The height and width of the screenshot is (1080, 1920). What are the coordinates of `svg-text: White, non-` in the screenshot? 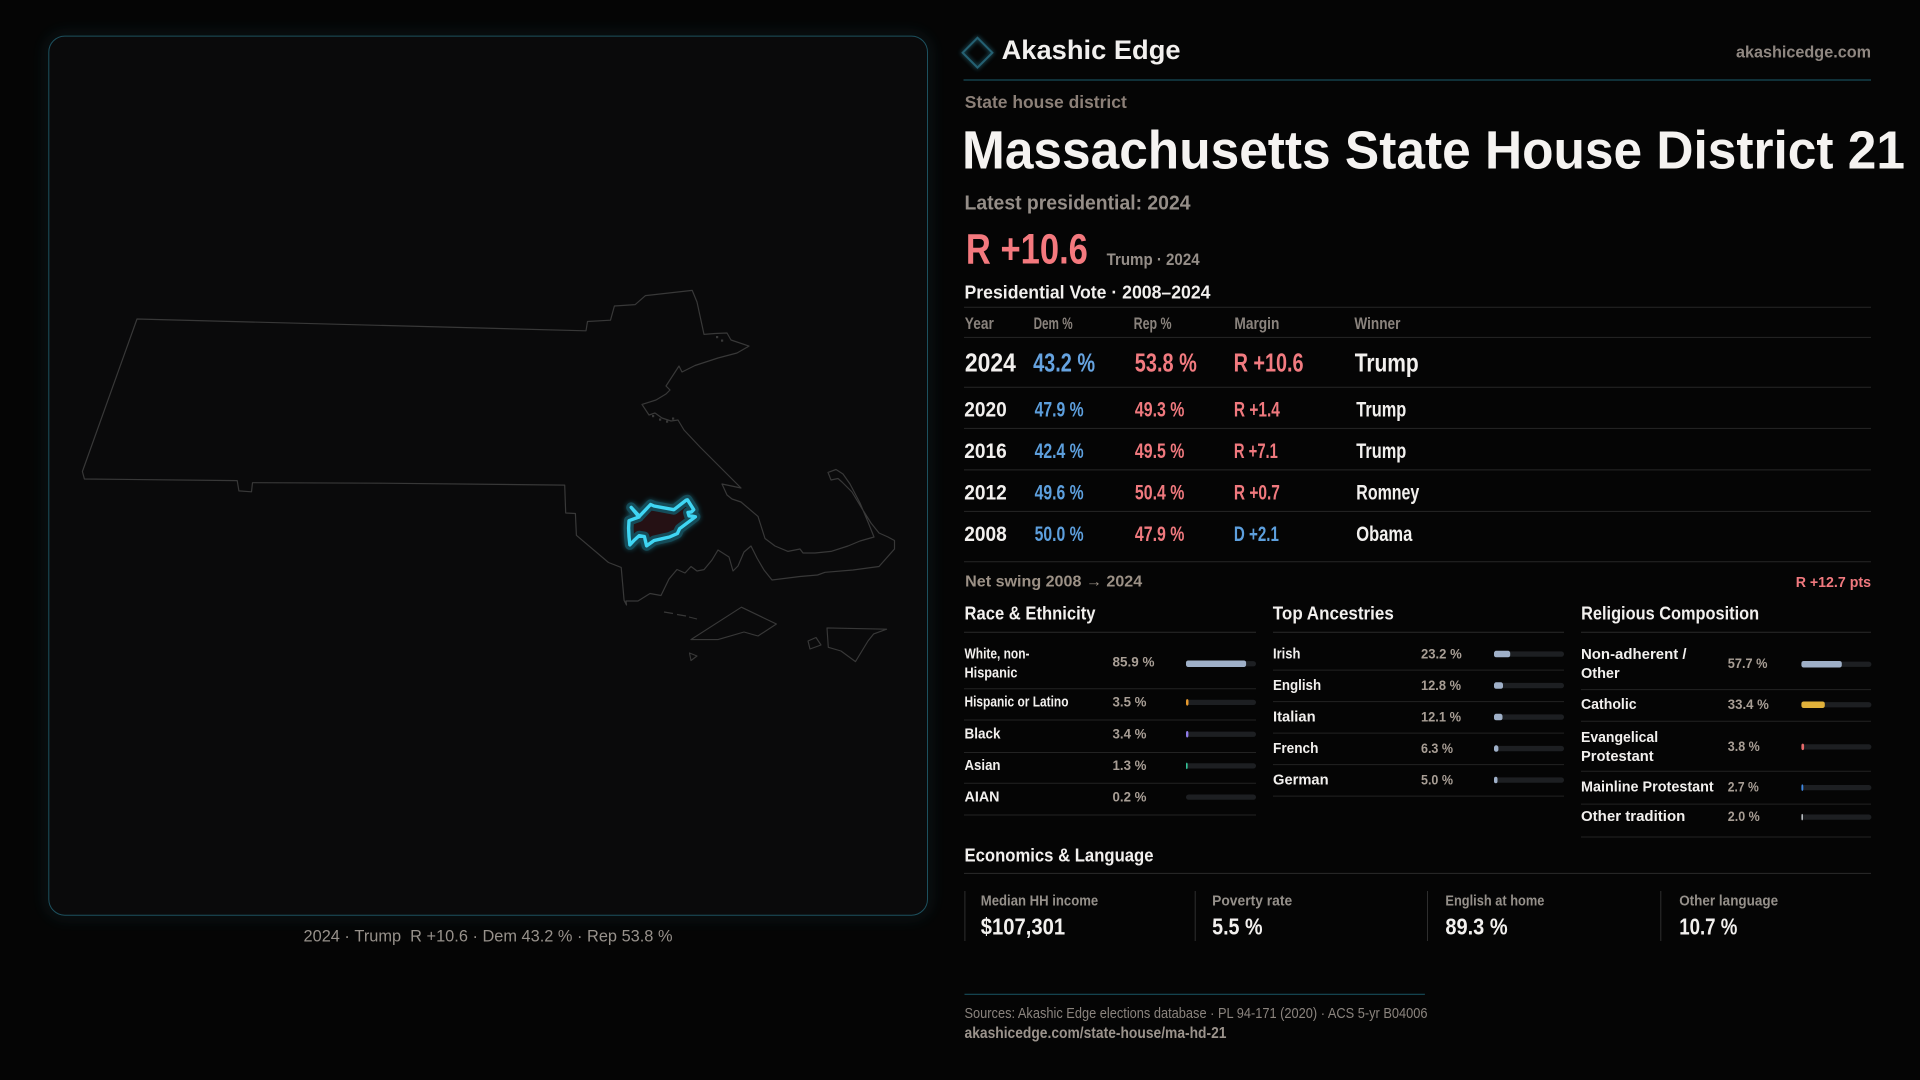 It's located at (997, 654).